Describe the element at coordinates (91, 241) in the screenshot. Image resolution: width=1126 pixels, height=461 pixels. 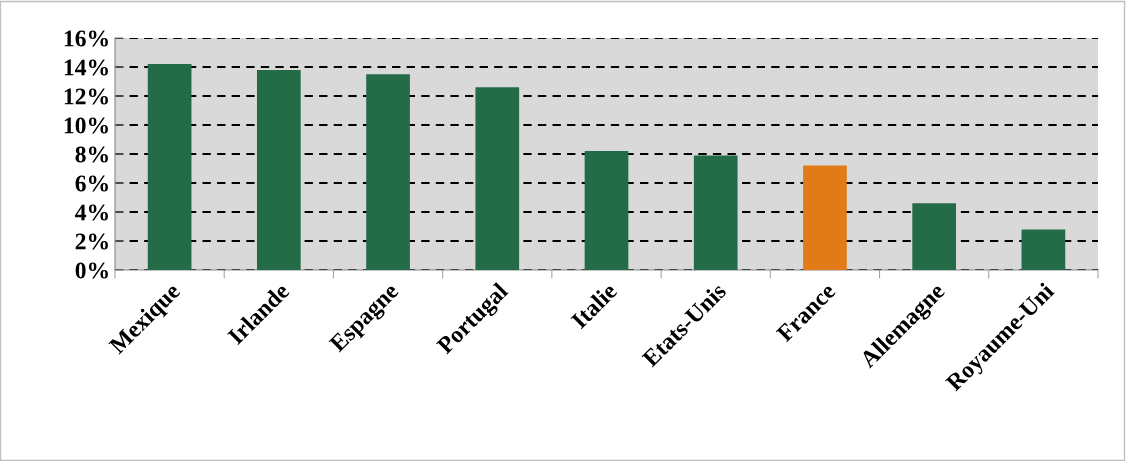
I see `y-tick-label: 2%` at that location.